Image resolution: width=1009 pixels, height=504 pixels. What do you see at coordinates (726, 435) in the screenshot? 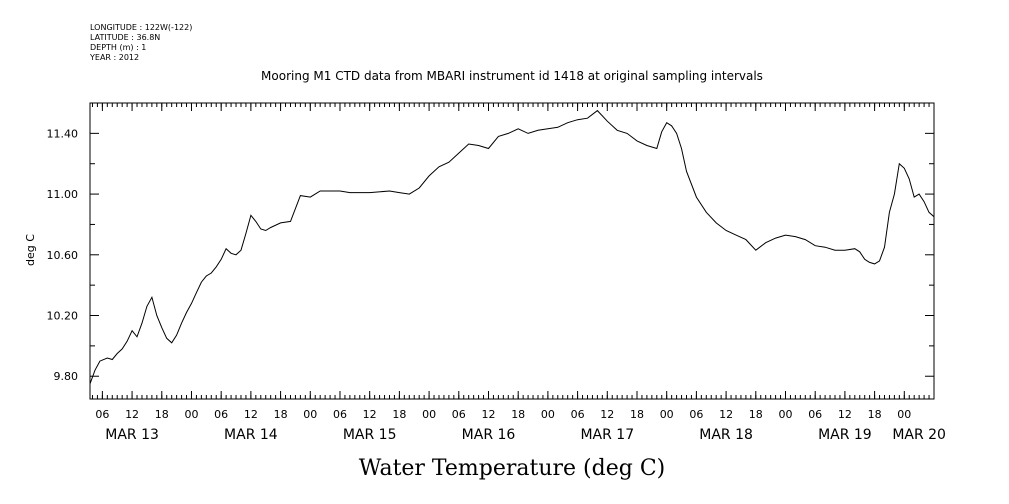
I see `x-date-label: MAR 18` at bounding box center [726, 435].